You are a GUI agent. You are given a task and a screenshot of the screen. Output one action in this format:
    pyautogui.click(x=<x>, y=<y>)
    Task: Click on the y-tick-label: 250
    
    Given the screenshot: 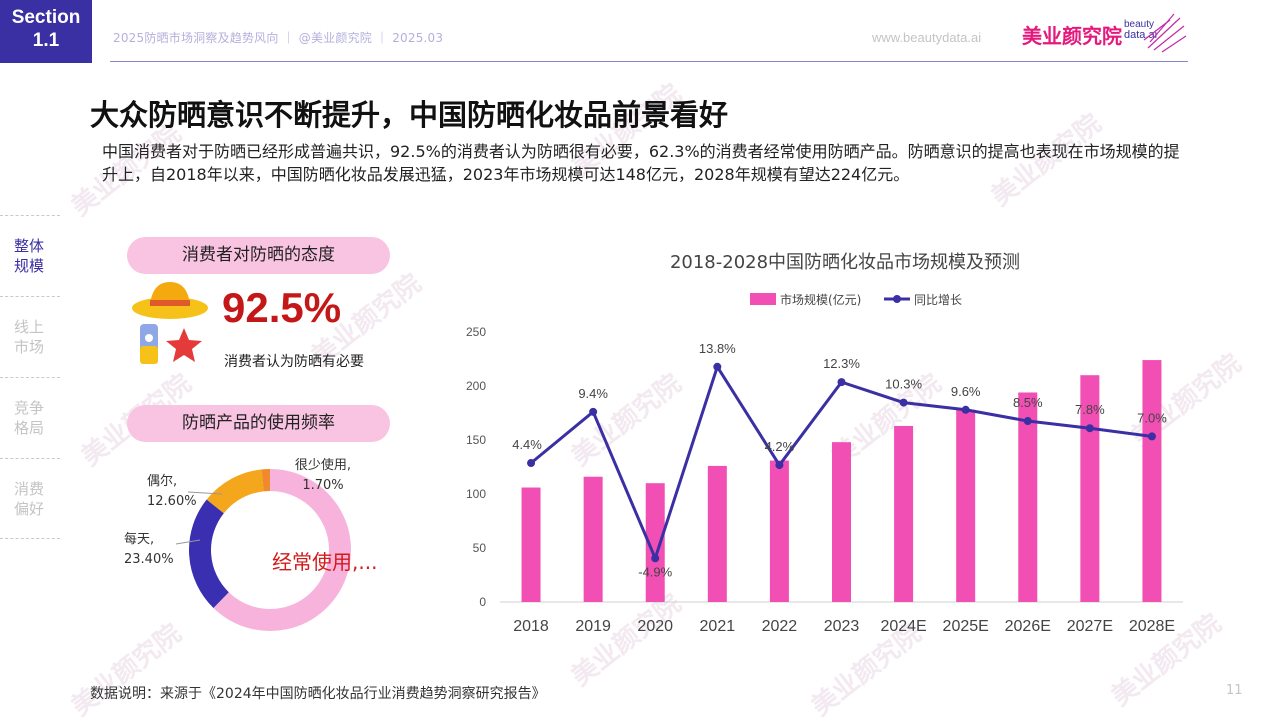 What is the action you would take?
    pyautogui.click(x=476, y=332)
    